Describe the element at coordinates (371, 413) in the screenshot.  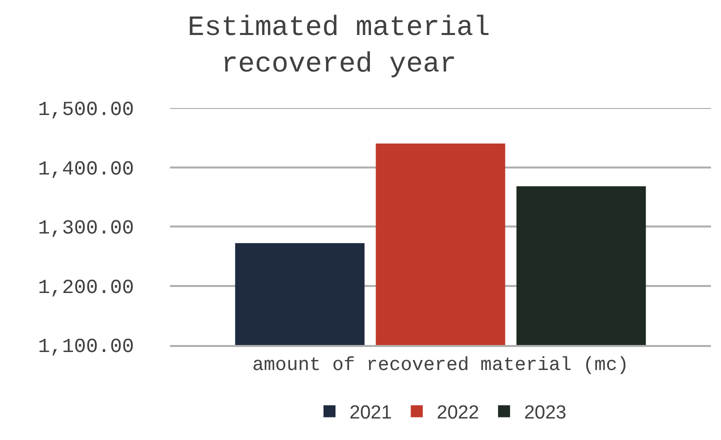
I see `legend-label: 2021` at that location.